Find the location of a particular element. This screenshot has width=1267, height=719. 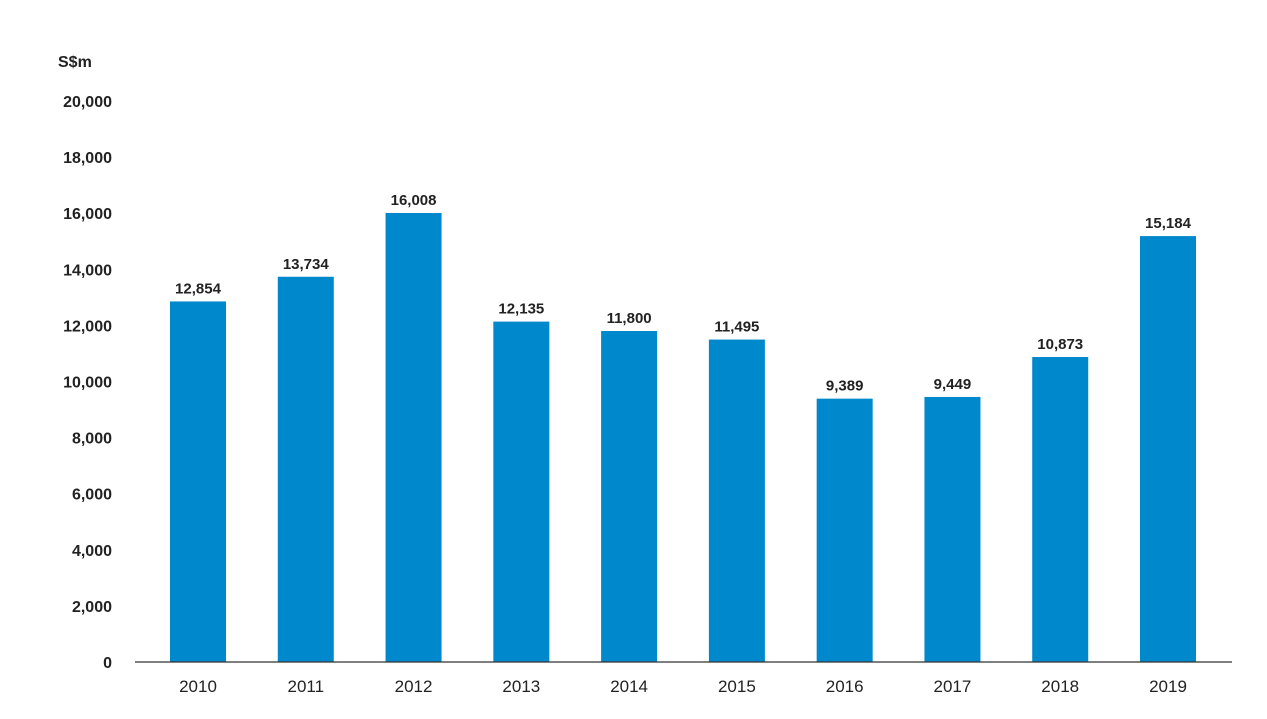

x-tick-label: 2010 is located at coordinates (198, 686).